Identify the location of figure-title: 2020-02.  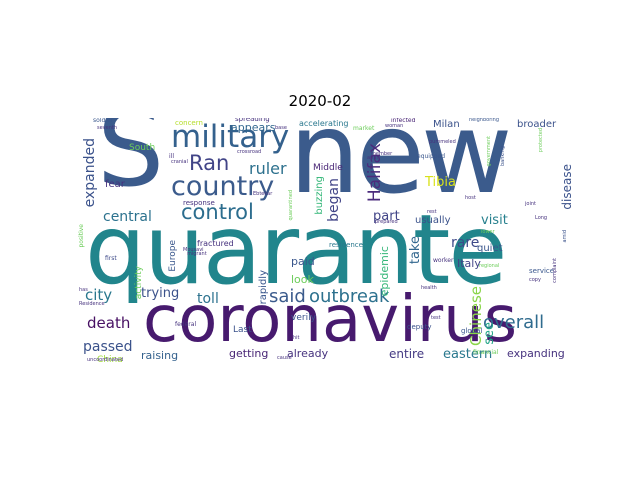
(320, 101).